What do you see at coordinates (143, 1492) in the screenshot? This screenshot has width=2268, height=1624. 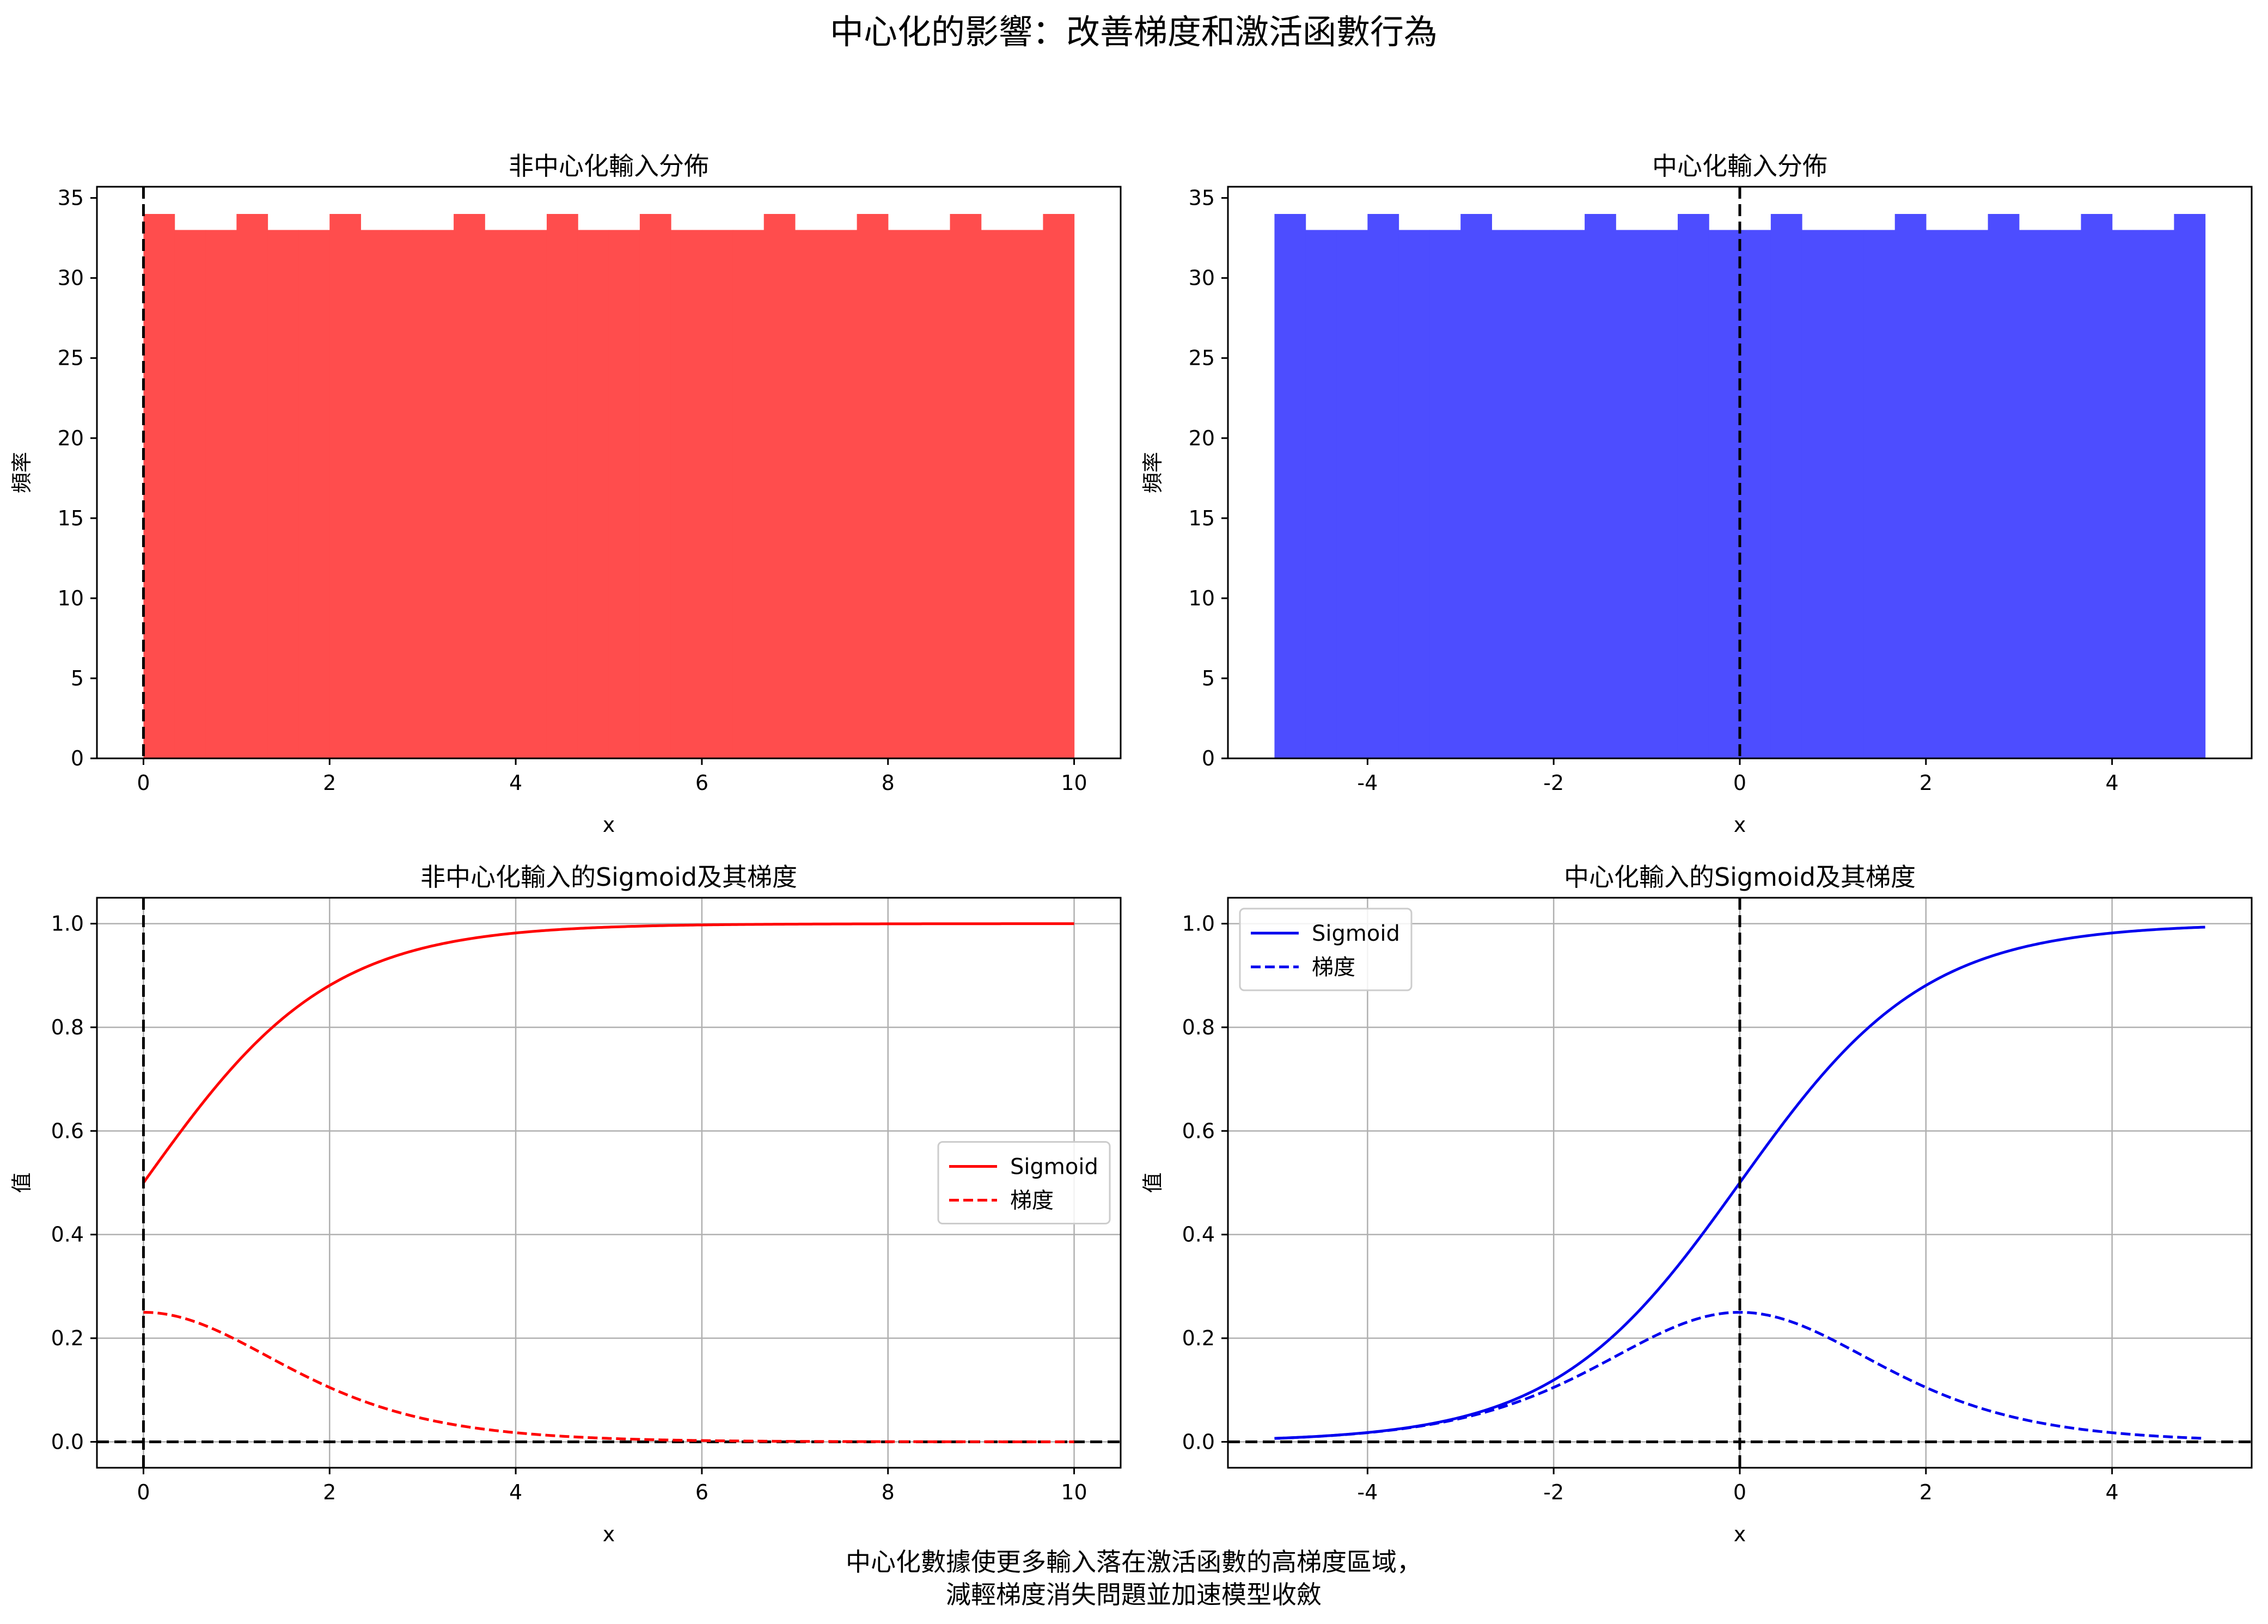 I see `x-tick-label: 0` at bounding box center [143, 1492].